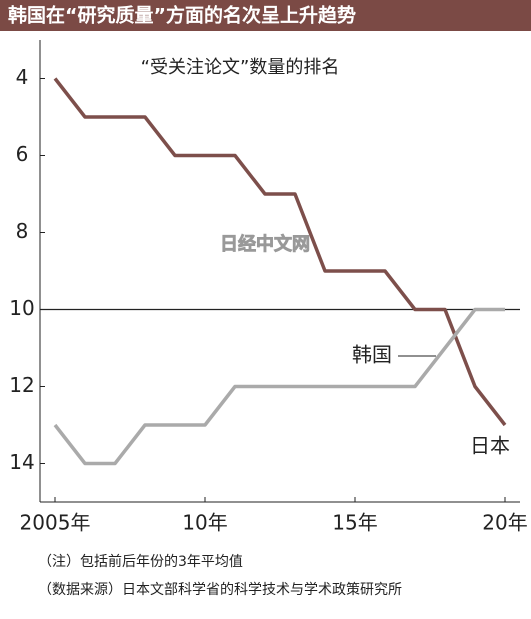  I want to click on y-tick-label: 4, so click(22, 77).